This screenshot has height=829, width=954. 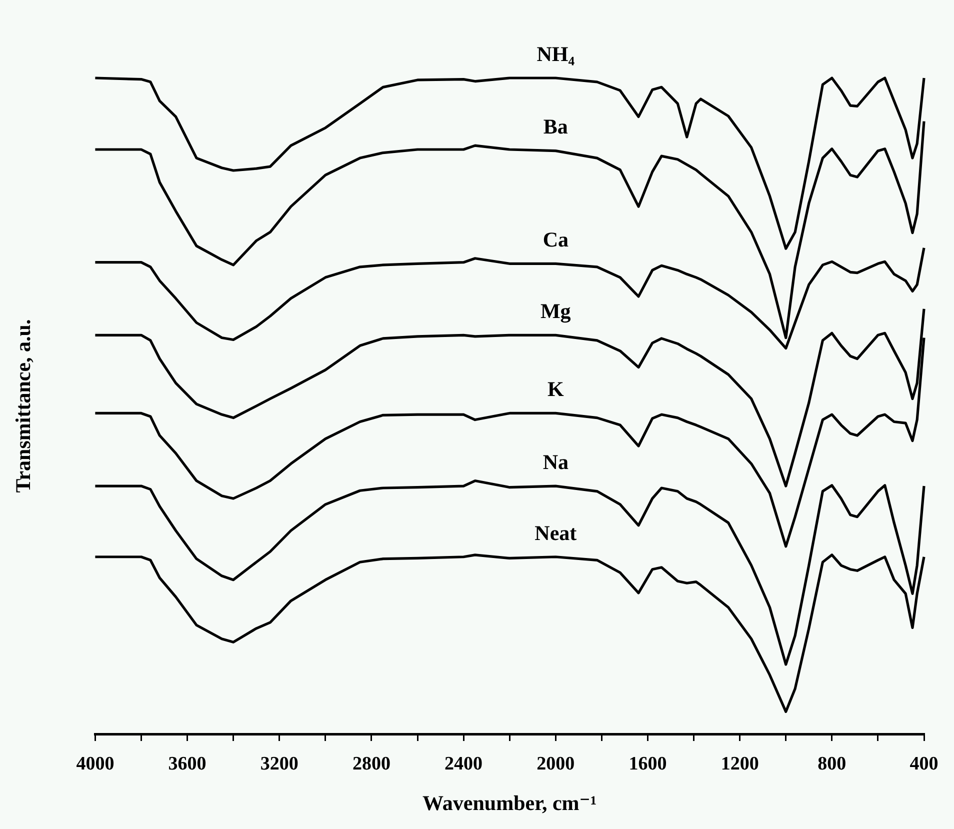 What do you see at coordinates (187, 763) in the screenshot?
I see `x-tick-label: 3600` at bounding box center [187, 763].